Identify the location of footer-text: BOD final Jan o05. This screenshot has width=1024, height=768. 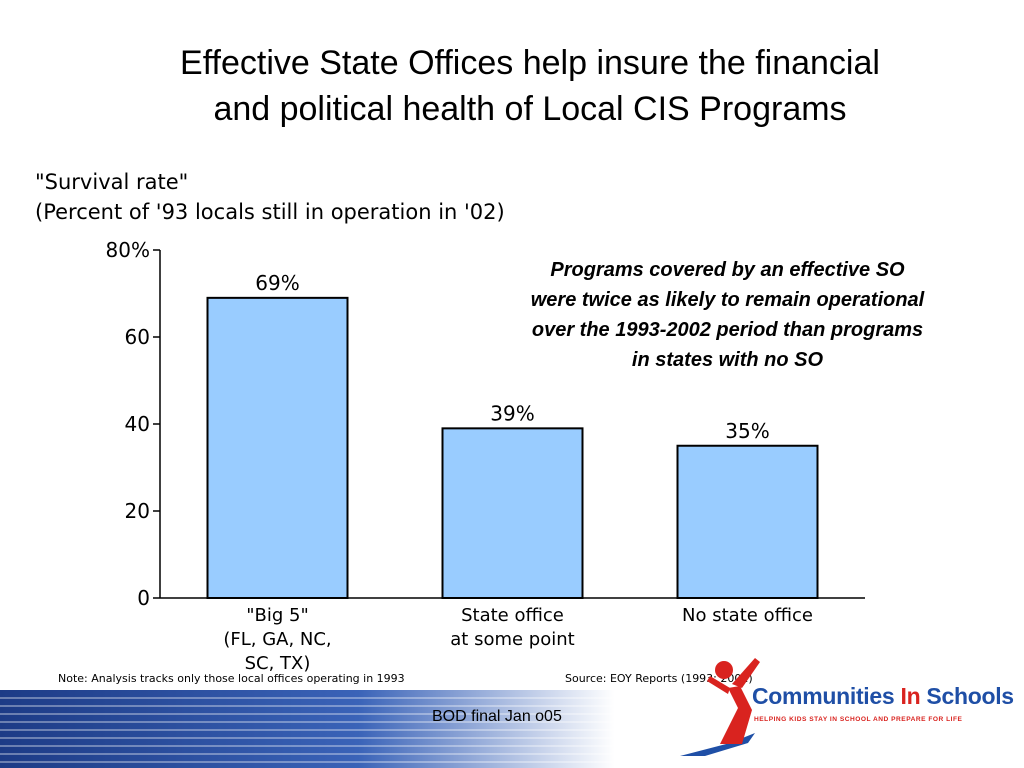
(497, 716).